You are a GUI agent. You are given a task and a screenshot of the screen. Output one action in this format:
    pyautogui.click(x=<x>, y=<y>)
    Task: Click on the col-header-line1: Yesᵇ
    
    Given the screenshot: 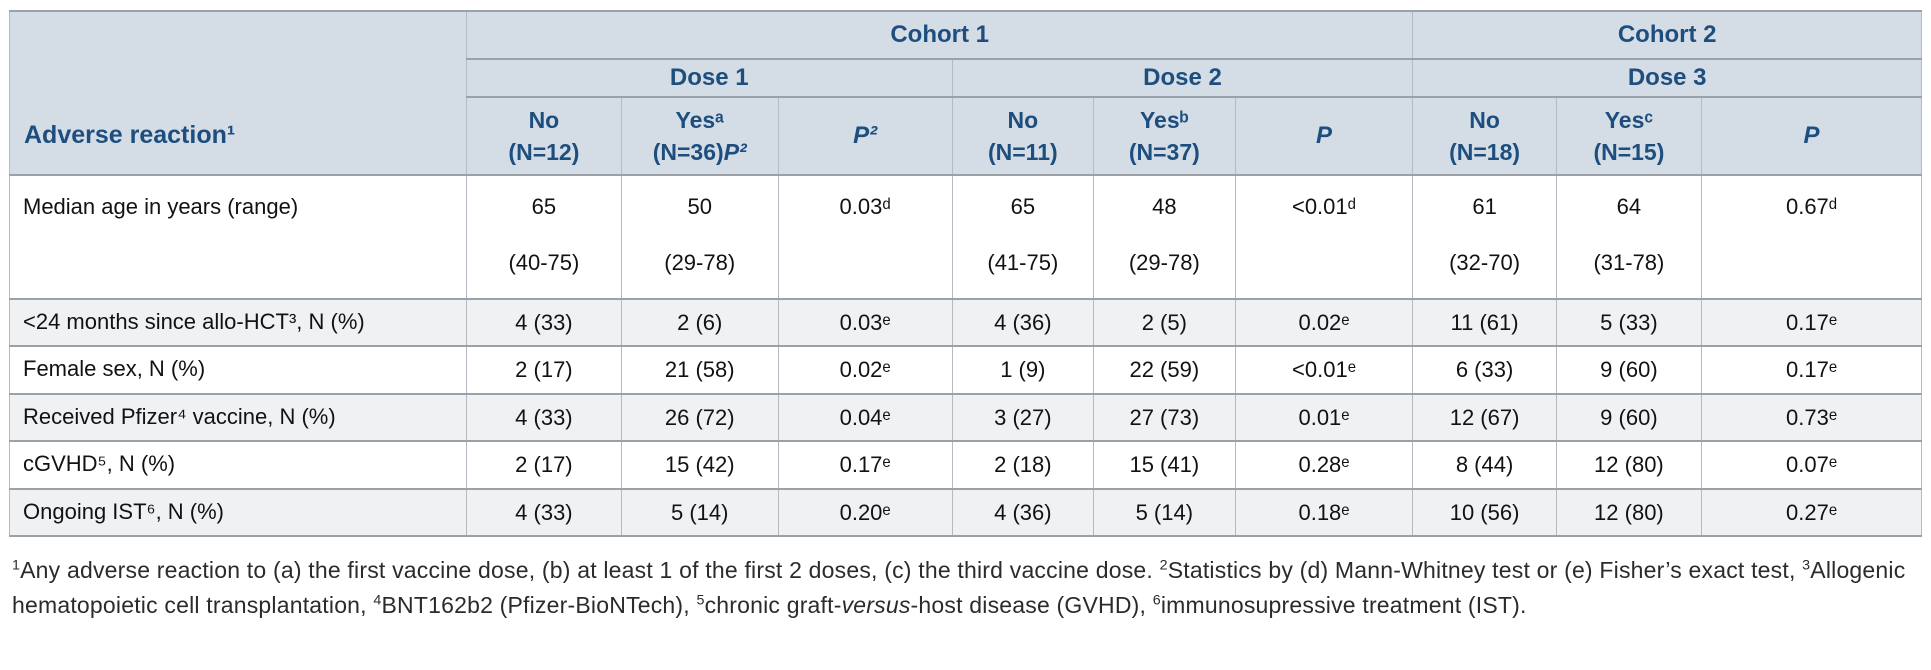 What is the action you would take?
    pyautogui.click(x=1164, y=120)
    